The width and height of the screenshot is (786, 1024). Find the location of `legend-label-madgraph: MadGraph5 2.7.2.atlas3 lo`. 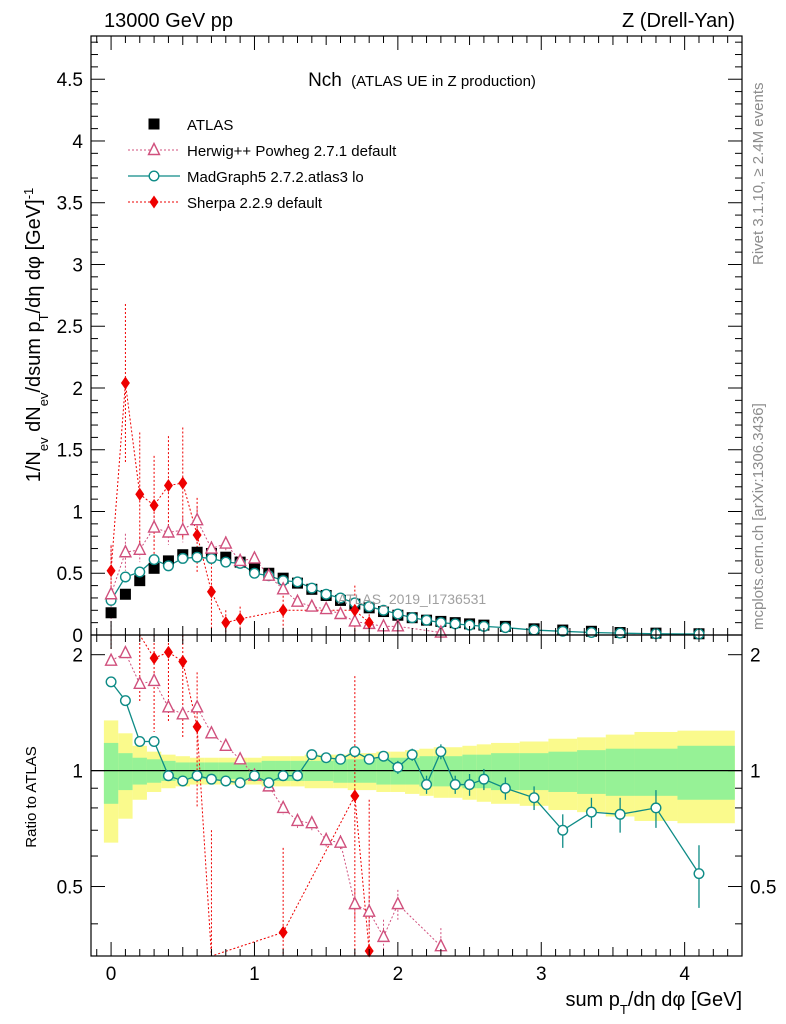

legend-label-madgraph: MadGraph5 2.7.2.atlas3 lo is located at coordinates (275, 177).